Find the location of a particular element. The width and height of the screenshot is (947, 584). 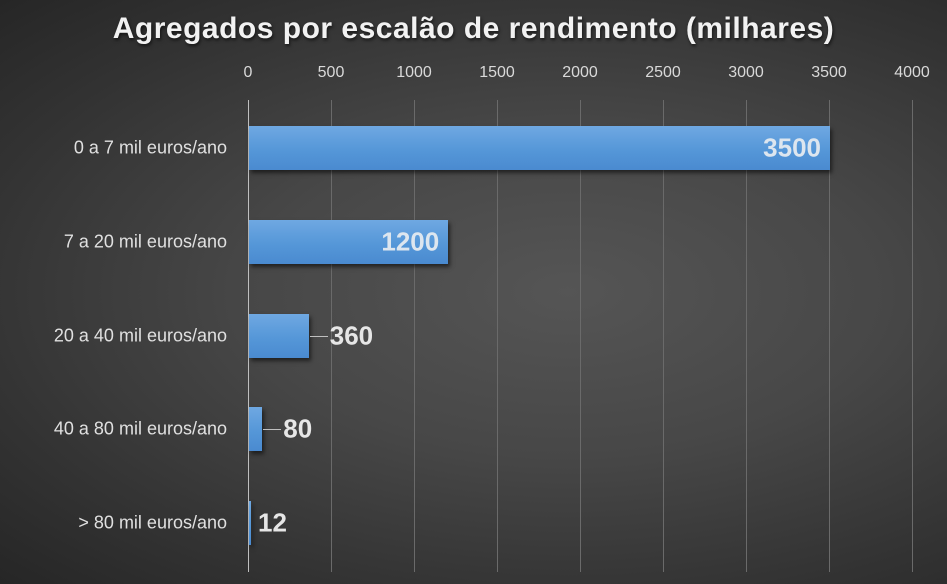

data-label: 80 is located at coordinates (298, 428).